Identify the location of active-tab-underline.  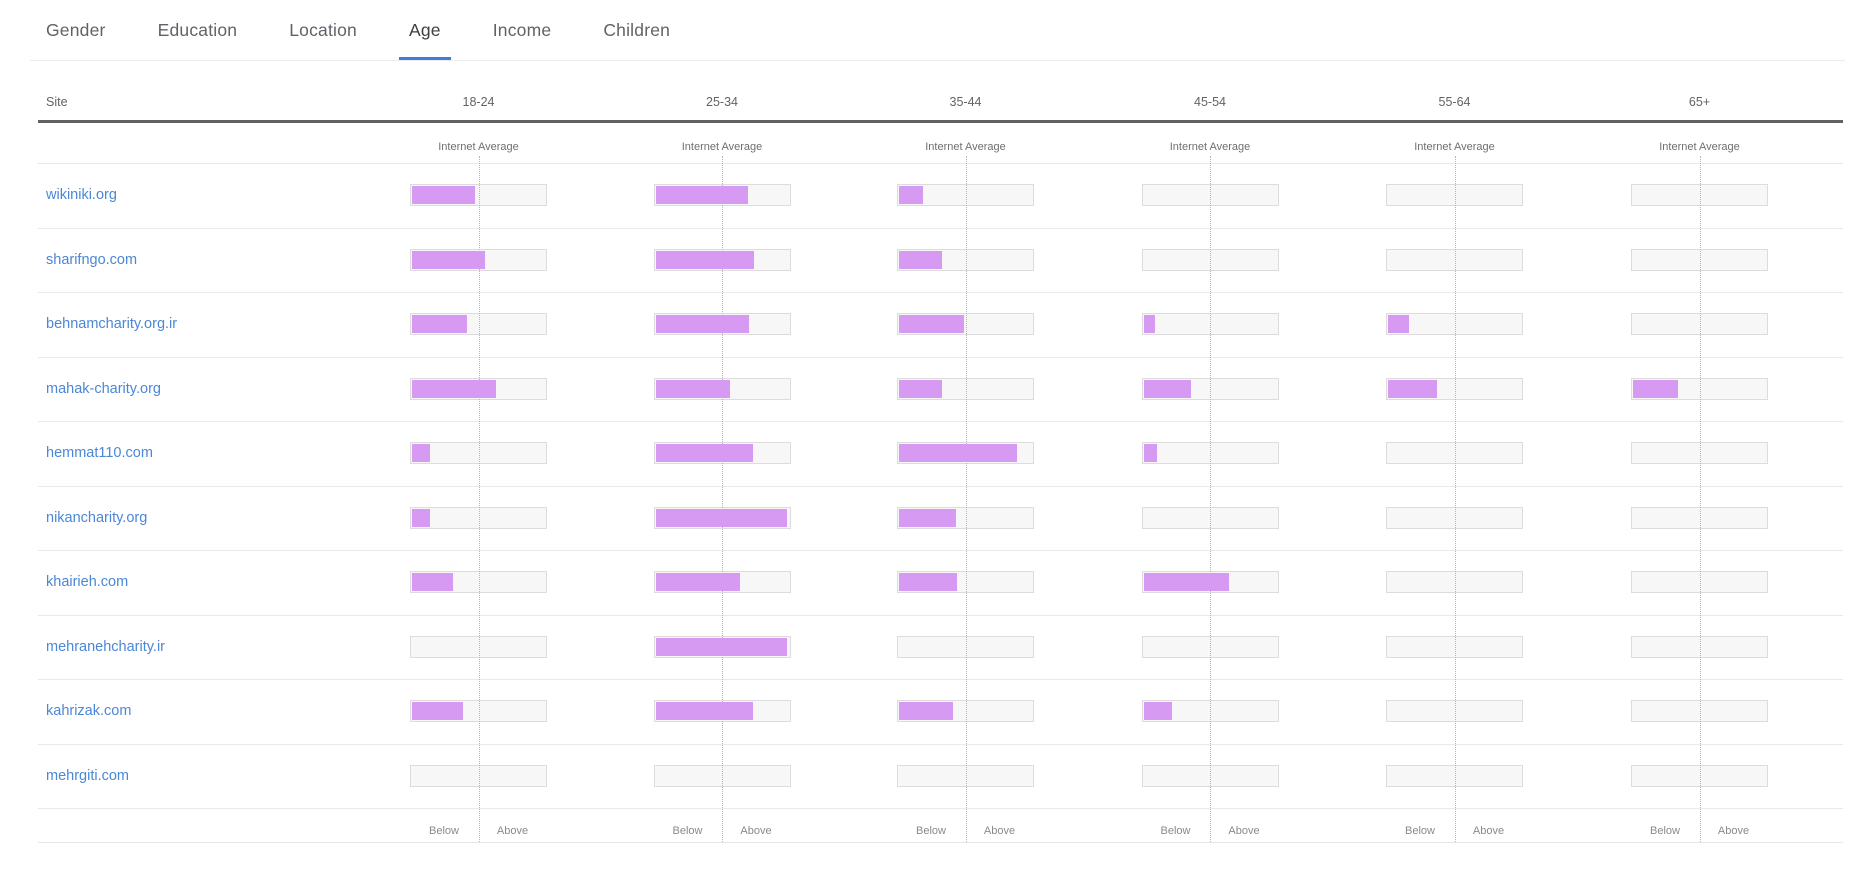
(424, 59).